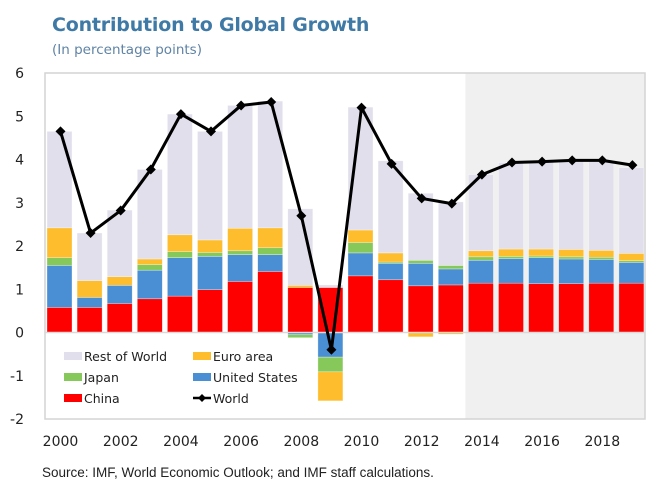 This screenshot has width=668, height=493. I want to click on x-tick-label: 2002, so click(121, 442).